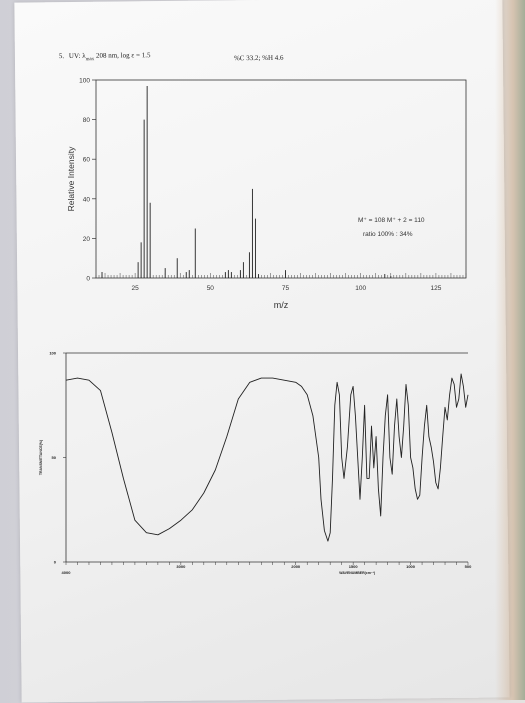  Describe the element at coordinates (52, 353) in the screenshot. I see `ir-y-tick-label: 100` at that location.